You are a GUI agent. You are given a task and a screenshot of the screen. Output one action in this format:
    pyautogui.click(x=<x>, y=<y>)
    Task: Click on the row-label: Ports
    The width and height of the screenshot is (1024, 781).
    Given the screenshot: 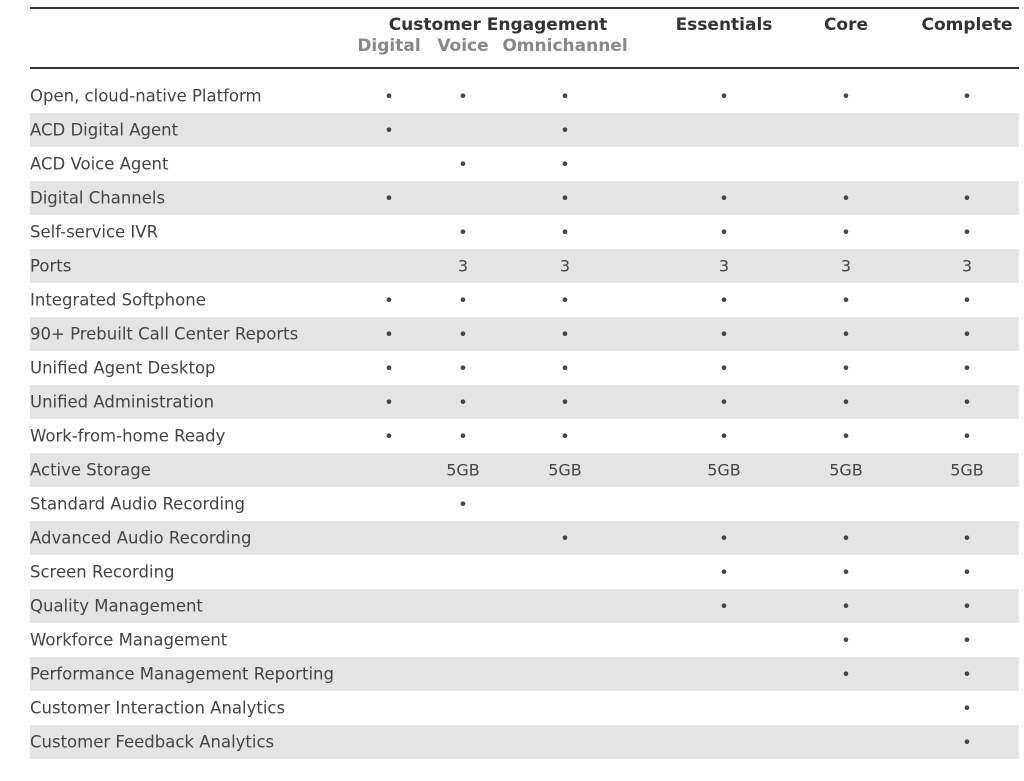 What is the action you would take?
    pyautogui.click(x=51, y=266)
    